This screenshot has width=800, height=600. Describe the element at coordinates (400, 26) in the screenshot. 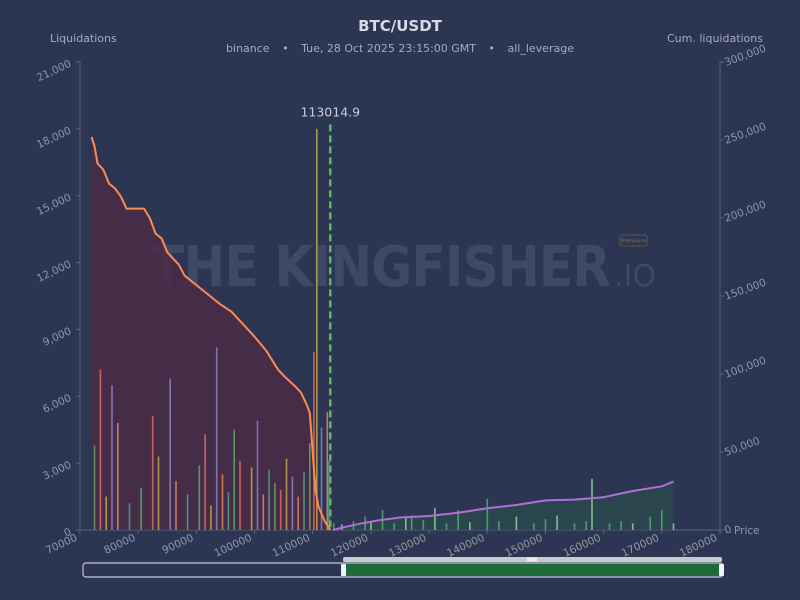

I see `chart-title: BTC/USDT` at that location.